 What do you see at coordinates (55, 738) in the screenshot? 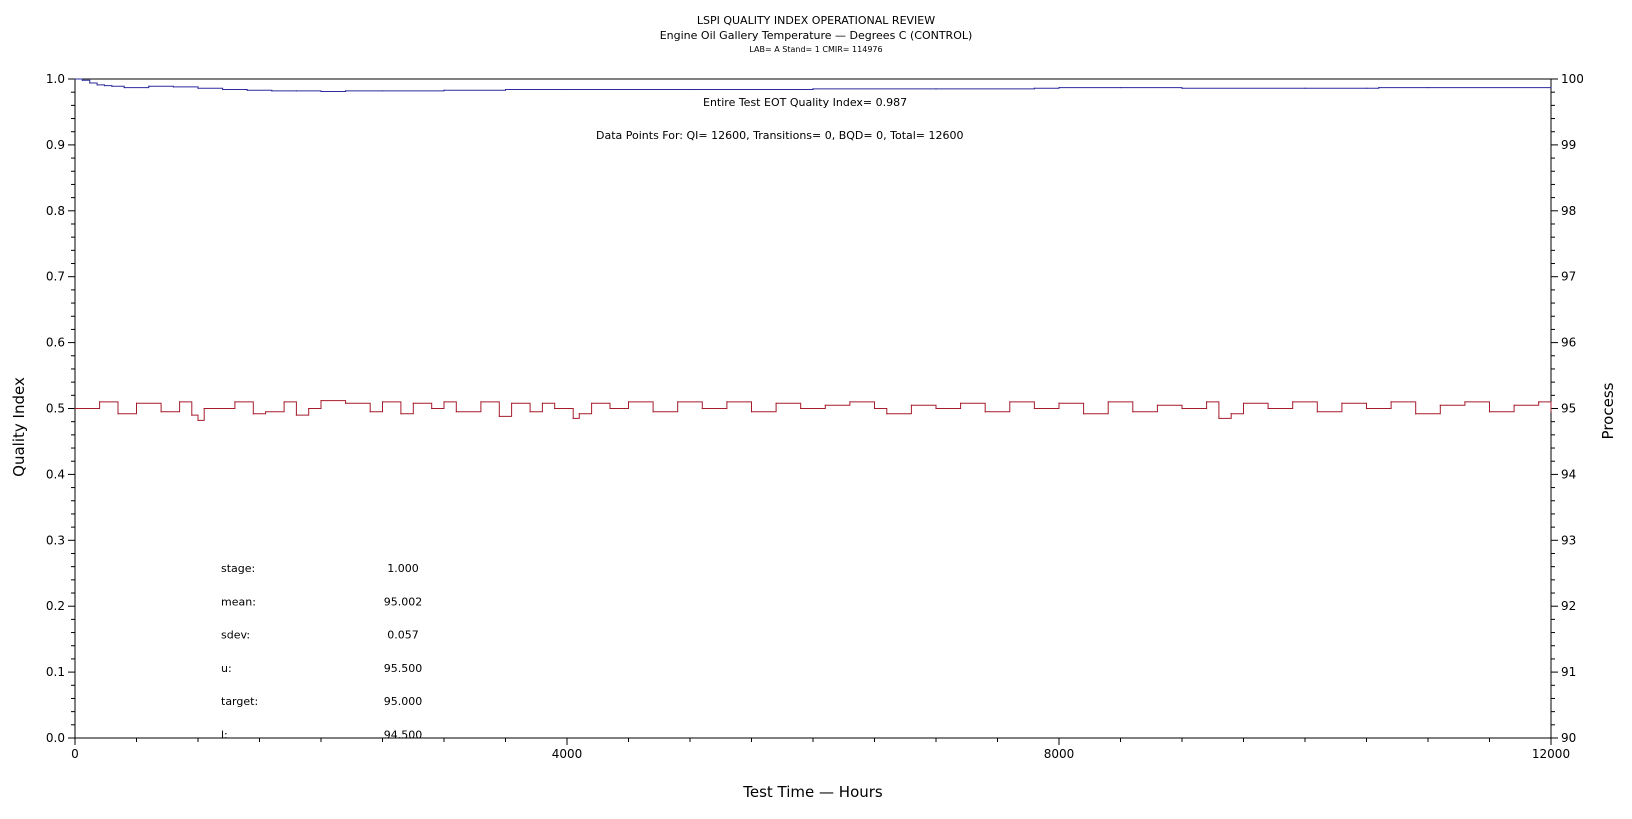
I see `y-left-tick-label: 0.0` at bounding box center [55, 738].